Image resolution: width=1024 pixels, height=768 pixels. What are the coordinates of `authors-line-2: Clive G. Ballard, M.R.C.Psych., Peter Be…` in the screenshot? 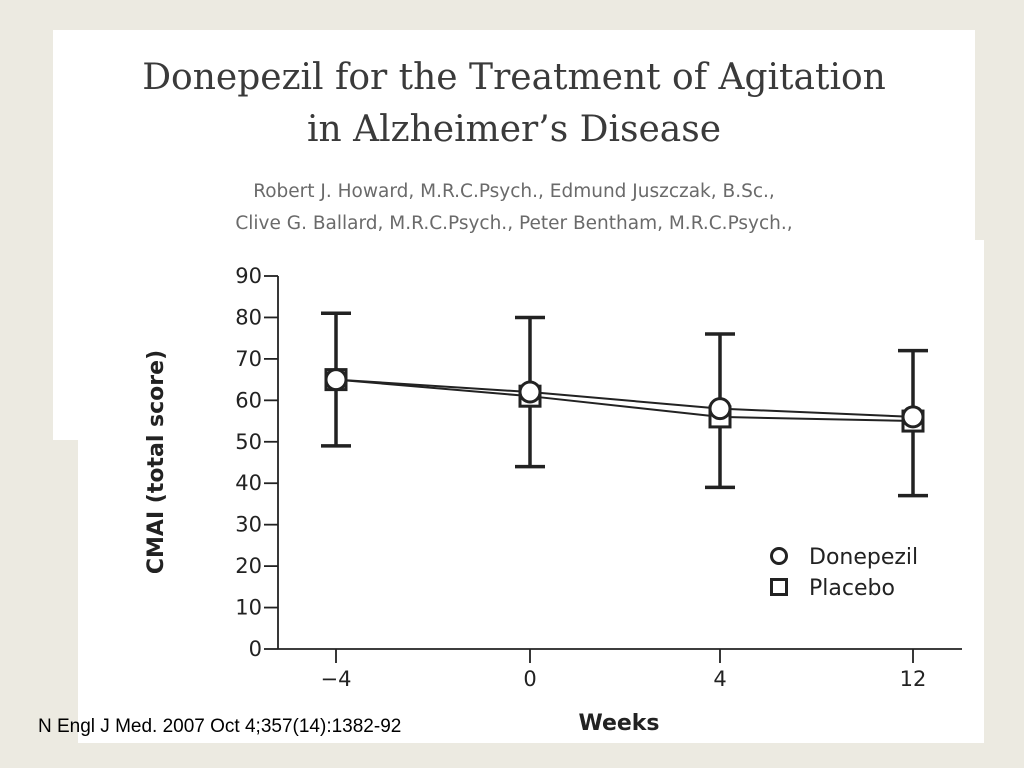 It's located at (514, 223).